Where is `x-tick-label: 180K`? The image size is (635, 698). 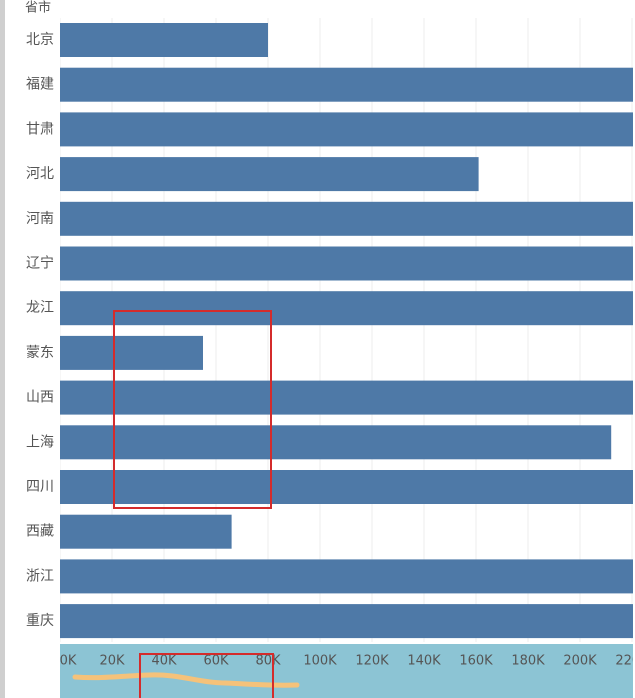 x-tick-label: 180K is located at coordinates (528, 661).